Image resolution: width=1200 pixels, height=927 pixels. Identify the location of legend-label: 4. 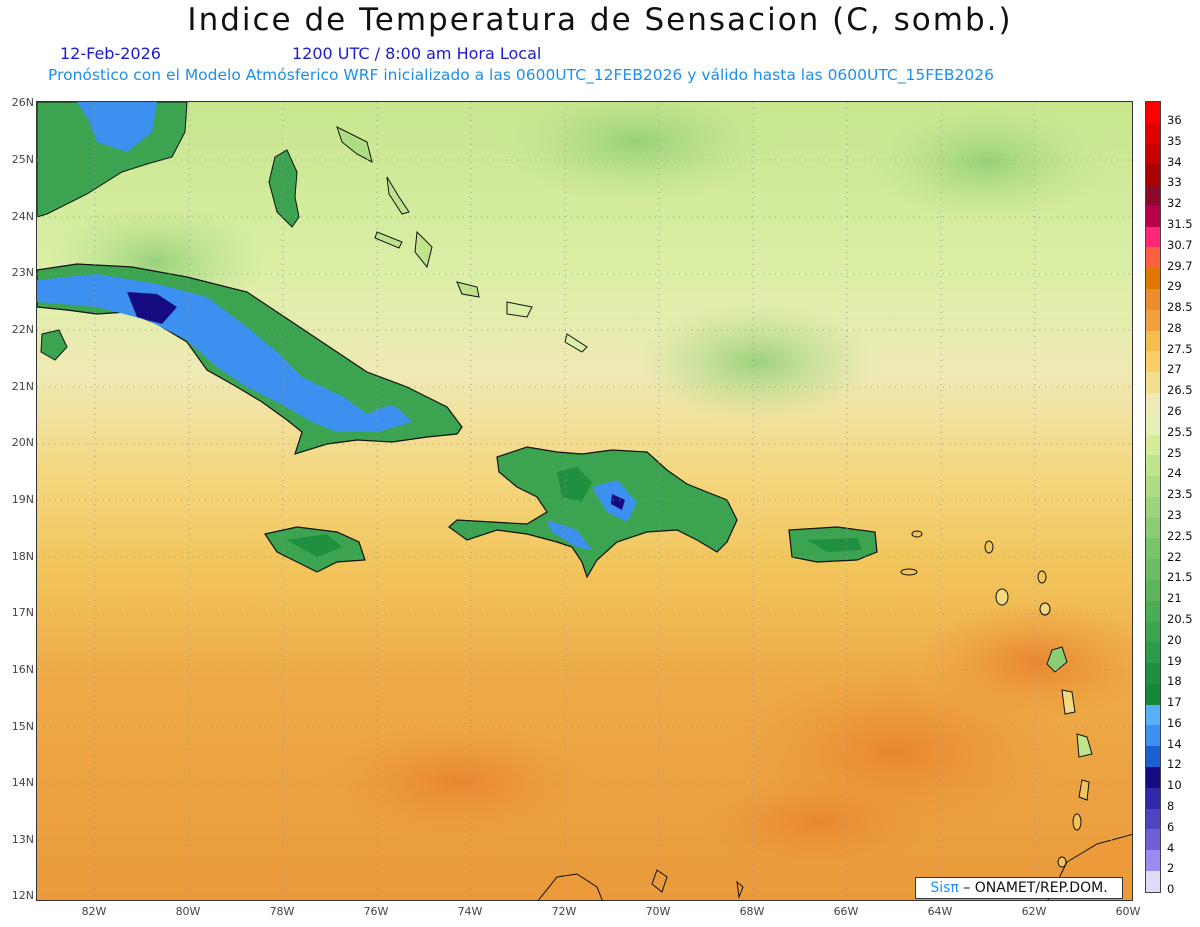
(1171, 847).